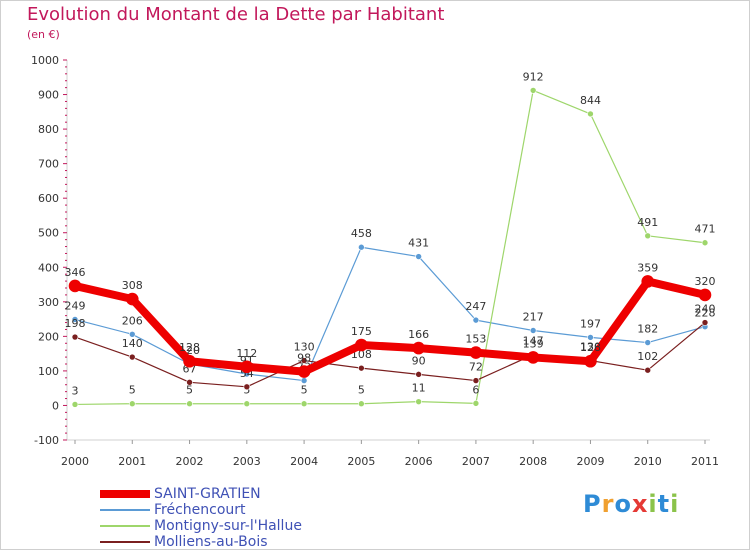  I want to click on logo-letter: r, so click(608, 504).